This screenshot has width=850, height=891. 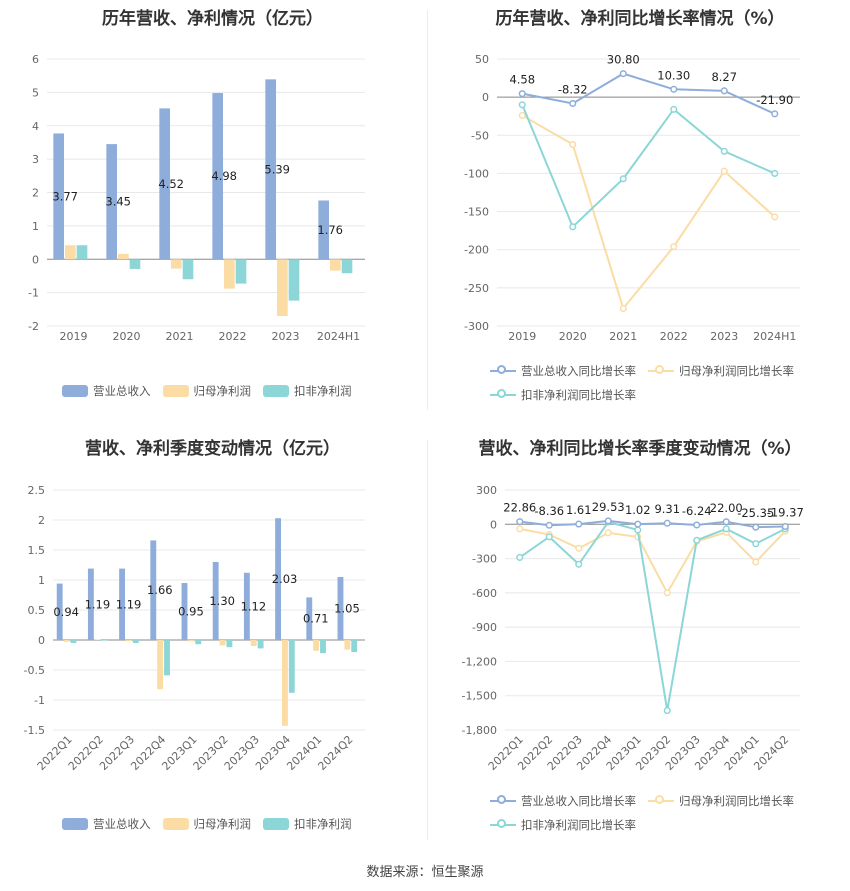 I want to click on legend-label: 扣非净利润, so click(x=323, y=391).